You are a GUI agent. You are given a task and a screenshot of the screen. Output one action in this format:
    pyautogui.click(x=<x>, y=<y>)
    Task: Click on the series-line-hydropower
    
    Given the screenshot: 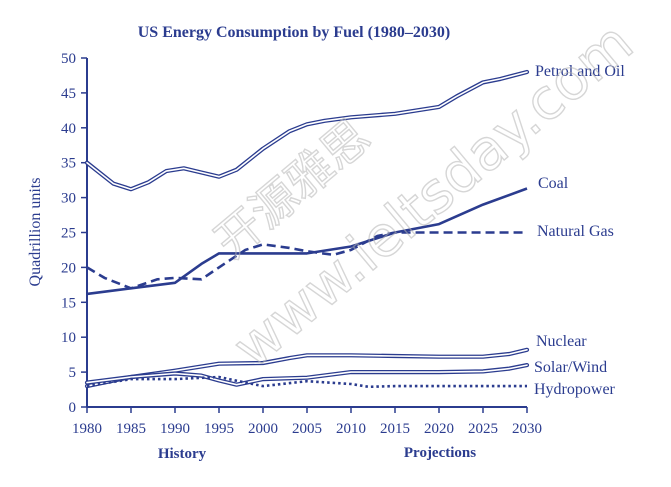 What is the action you would take?
    pyautogui.click(x=306, y=382)
    